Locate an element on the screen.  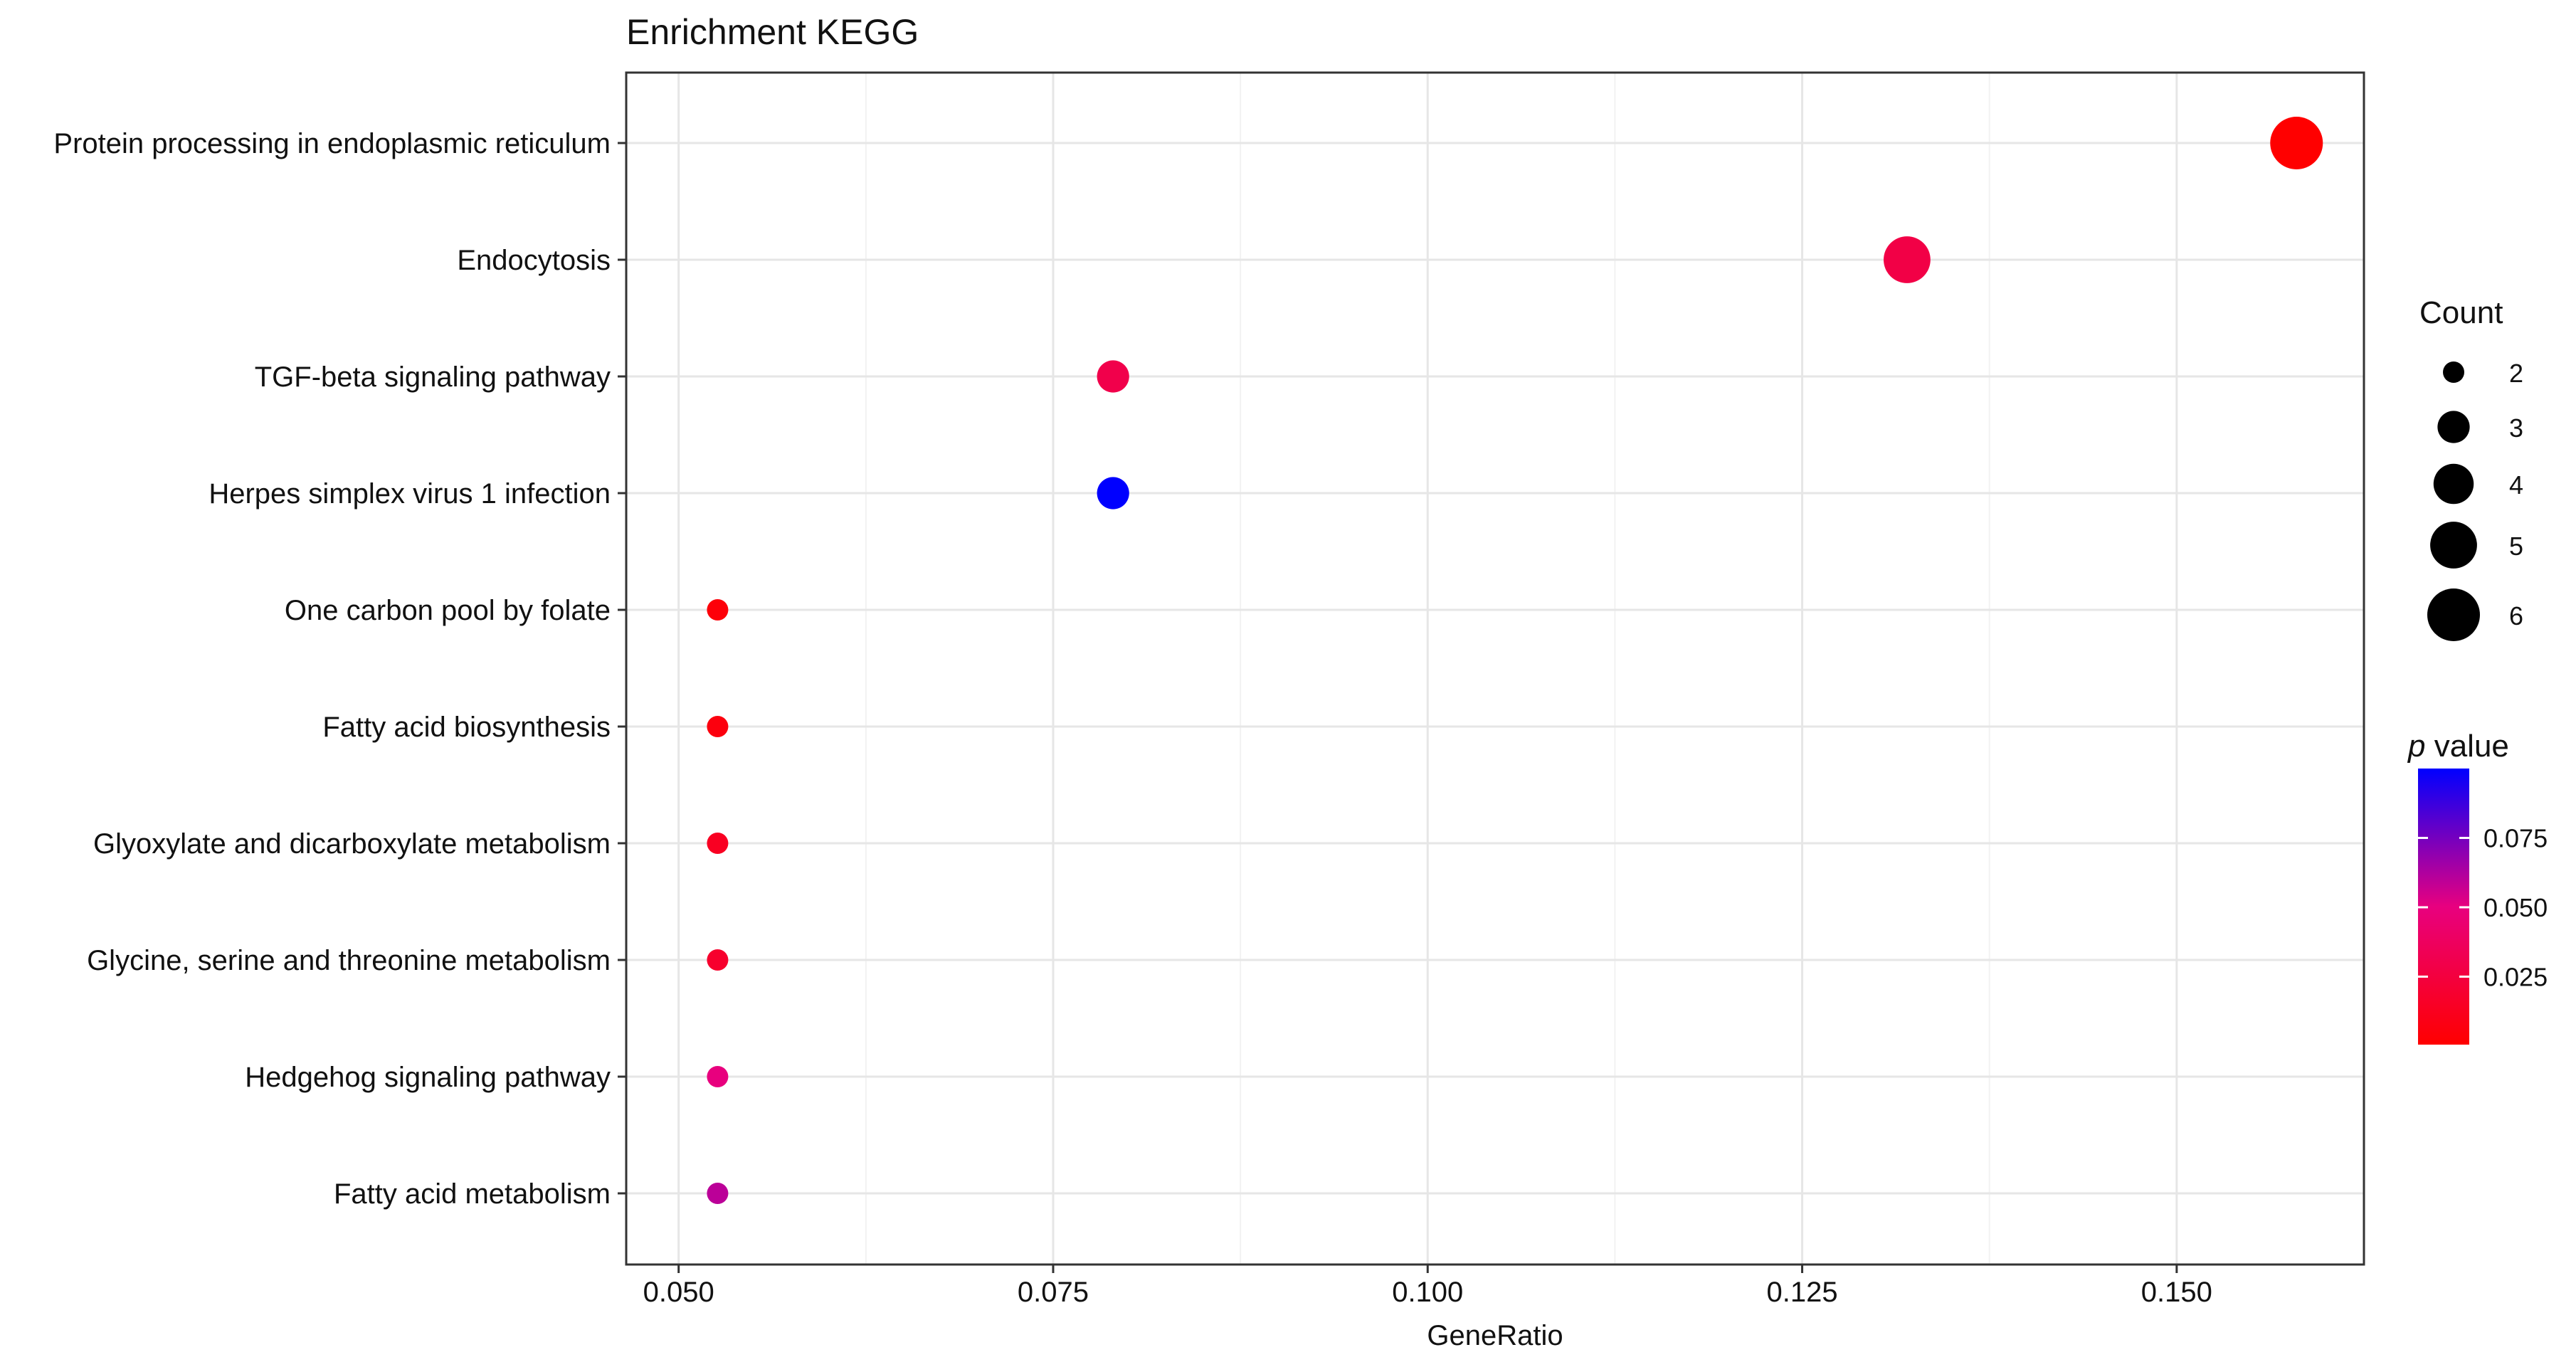
size-legend-label: 5 is located at coordinates (2516, 547).